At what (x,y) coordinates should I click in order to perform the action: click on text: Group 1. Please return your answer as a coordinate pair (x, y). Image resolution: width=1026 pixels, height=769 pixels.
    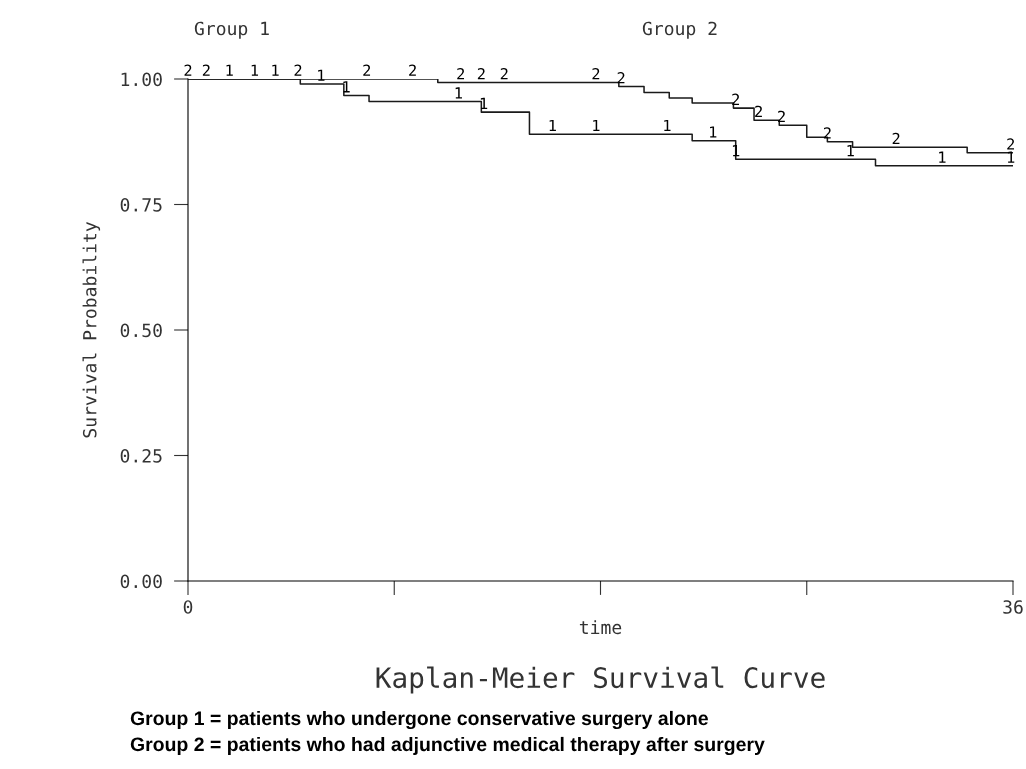
    Looking at the image, I should click on (231, 30).